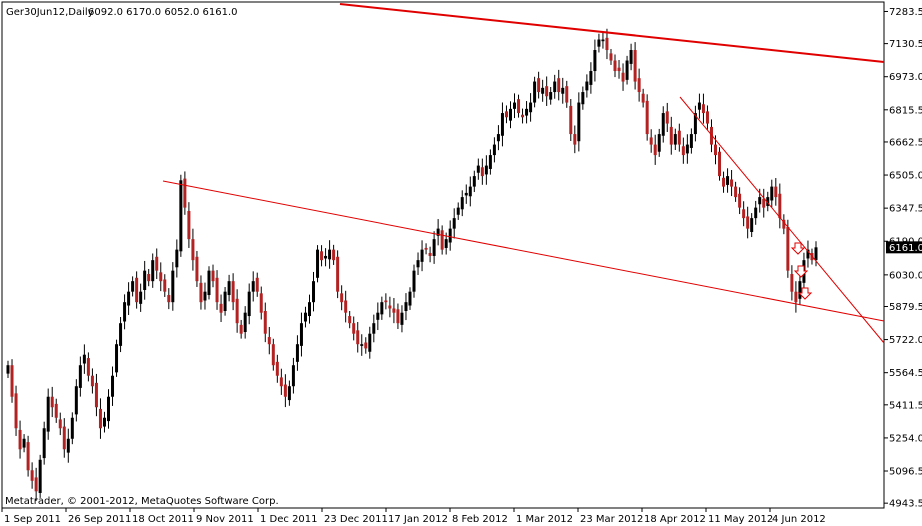  Describe the element at coordinates (163, 12) in the screenshot. I see `chart-ohlc-values: 6092.0 6170.0 6052.0 6161.0` at that location.